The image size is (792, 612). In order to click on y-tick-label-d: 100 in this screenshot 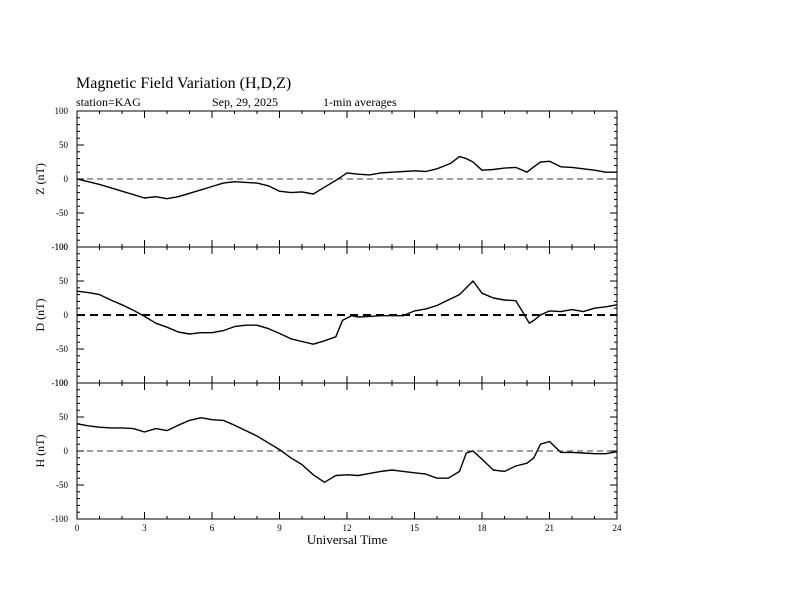, I will do `click(62, 247)`.